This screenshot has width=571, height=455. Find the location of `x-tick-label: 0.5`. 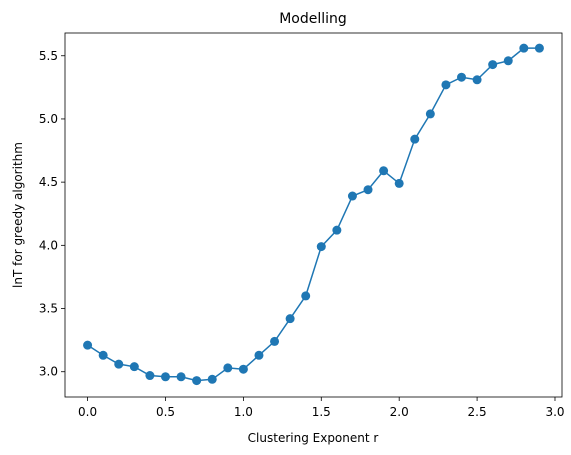

x-tick-label: 0.5 is located at coordinates (165, 412).